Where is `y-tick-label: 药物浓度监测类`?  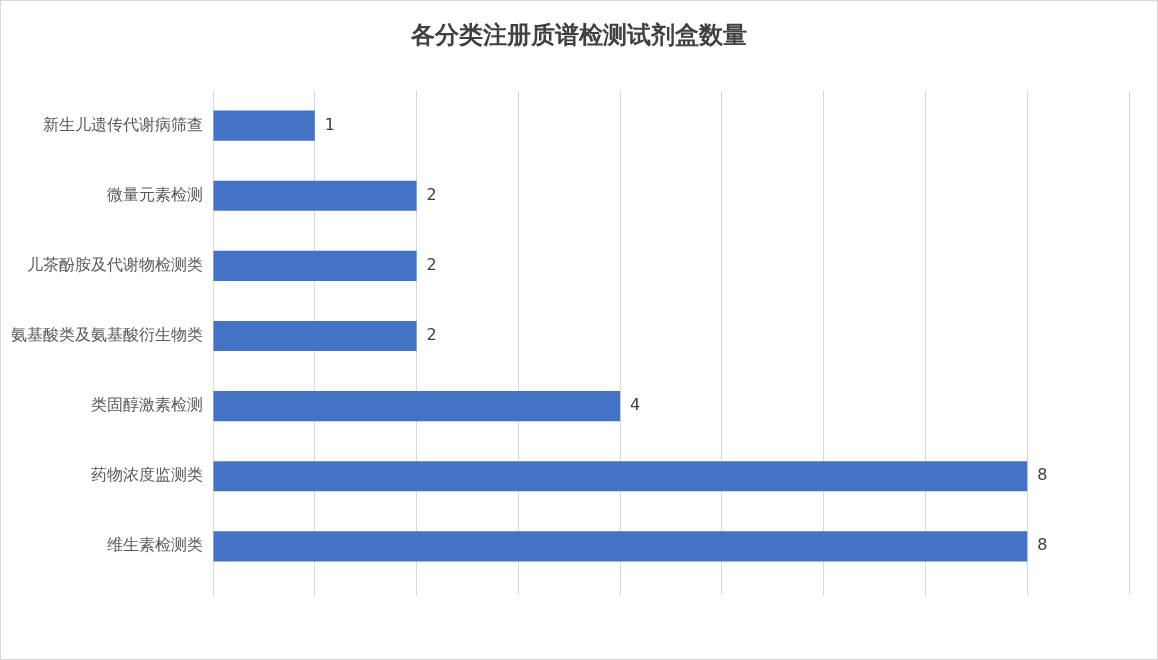 y-tick-label: 药物浓度监测类 is located at coordinates (147, 475).